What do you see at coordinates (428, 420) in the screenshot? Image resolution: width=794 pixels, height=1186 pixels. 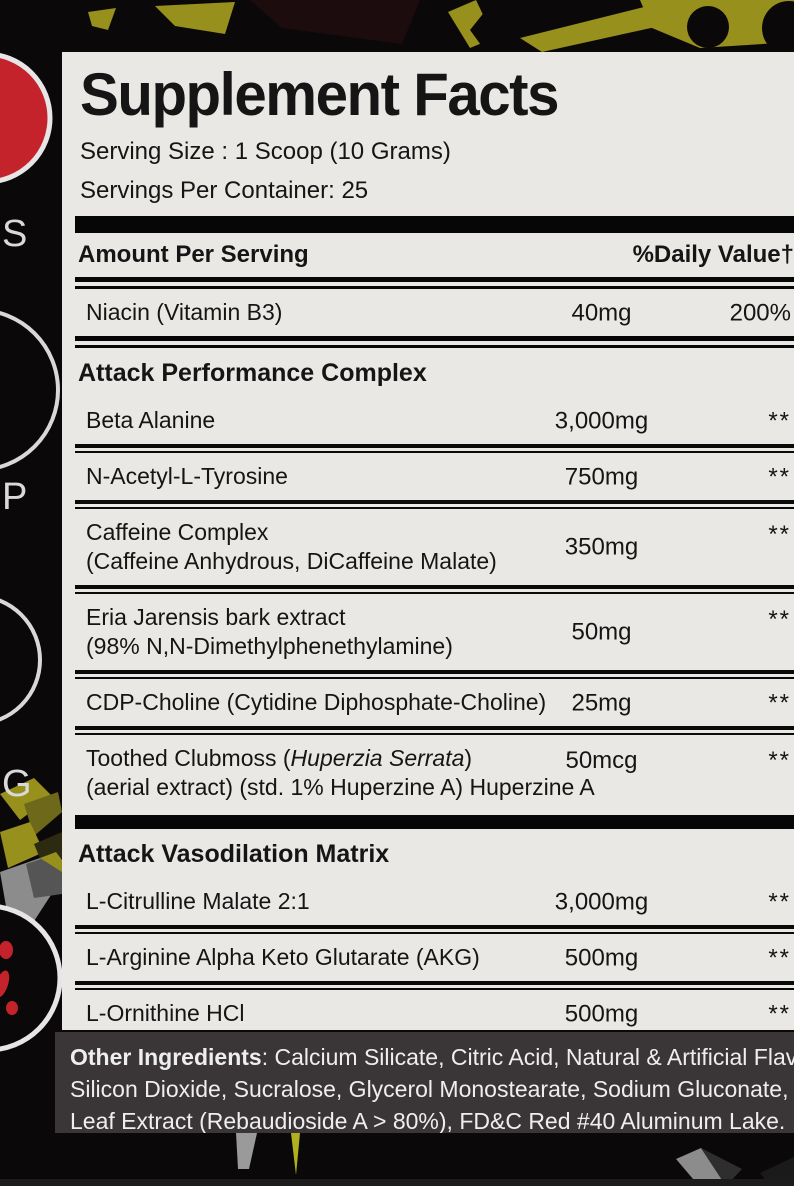 I see `row-beta-alanine: Beta Alanine 3,000mg **` at bounding box center [428, 420].